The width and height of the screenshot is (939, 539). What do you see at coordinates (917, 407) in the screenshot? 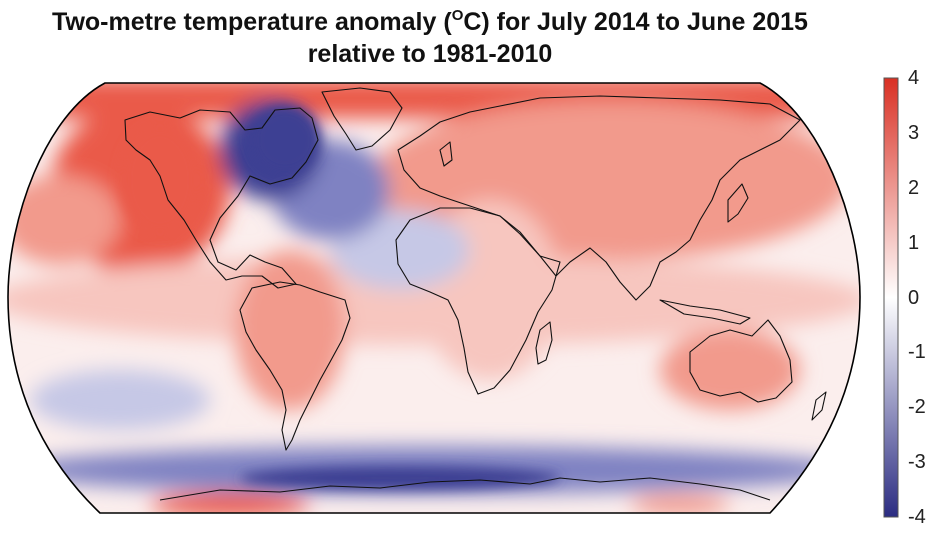
I see `colorbar-tick: -2` at bounding box center [917, 407].